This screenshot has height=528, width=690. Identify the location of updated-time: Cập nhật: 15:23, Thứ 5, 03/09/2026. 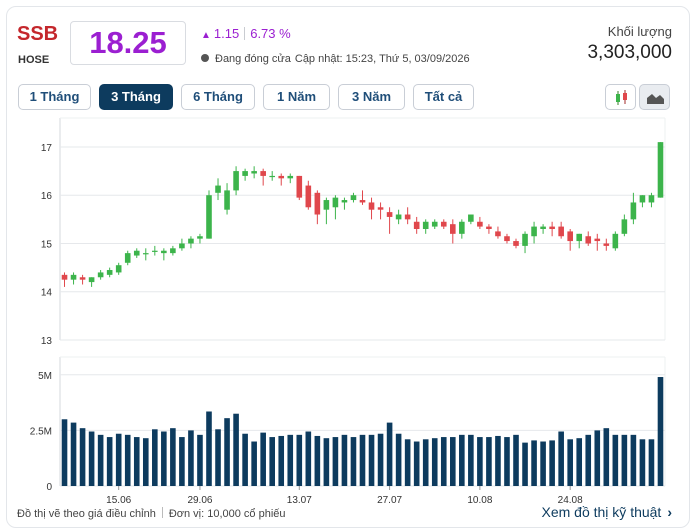
(382, 59).